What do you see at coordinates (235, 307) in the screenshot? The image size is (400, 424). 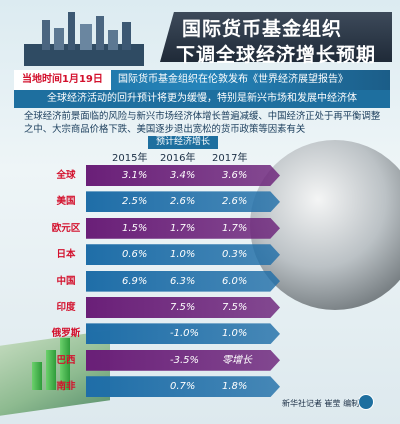 I see `value-2017: 7.5%` at bounding box center [235, 307].